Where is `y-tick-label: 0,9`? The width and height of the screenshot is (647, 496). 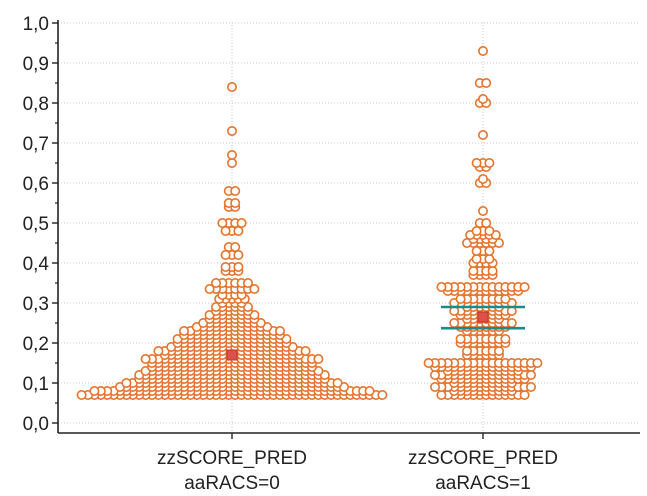 y-tick-label: 0,9 is located at coordinates (36, 64).